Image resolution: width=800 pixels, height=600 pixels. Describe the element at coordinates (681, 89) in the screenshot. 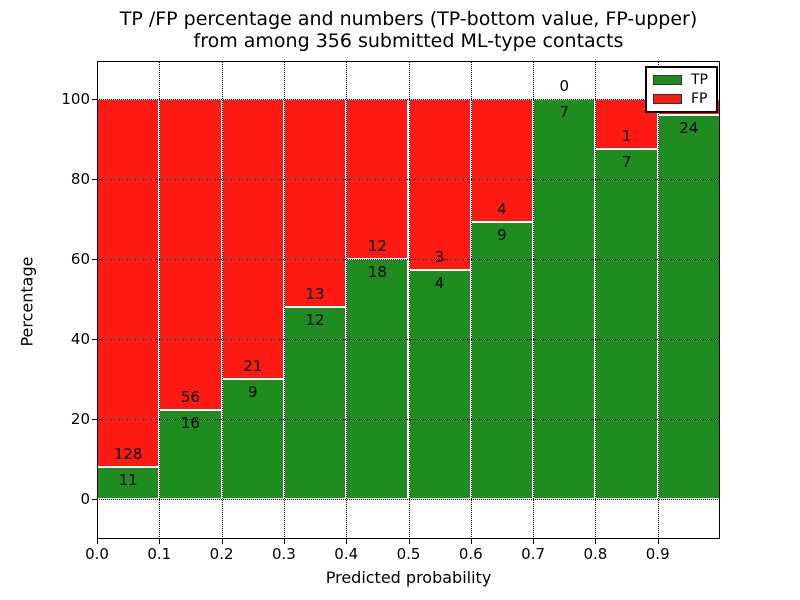

I see `legend: TP FP` at that location.